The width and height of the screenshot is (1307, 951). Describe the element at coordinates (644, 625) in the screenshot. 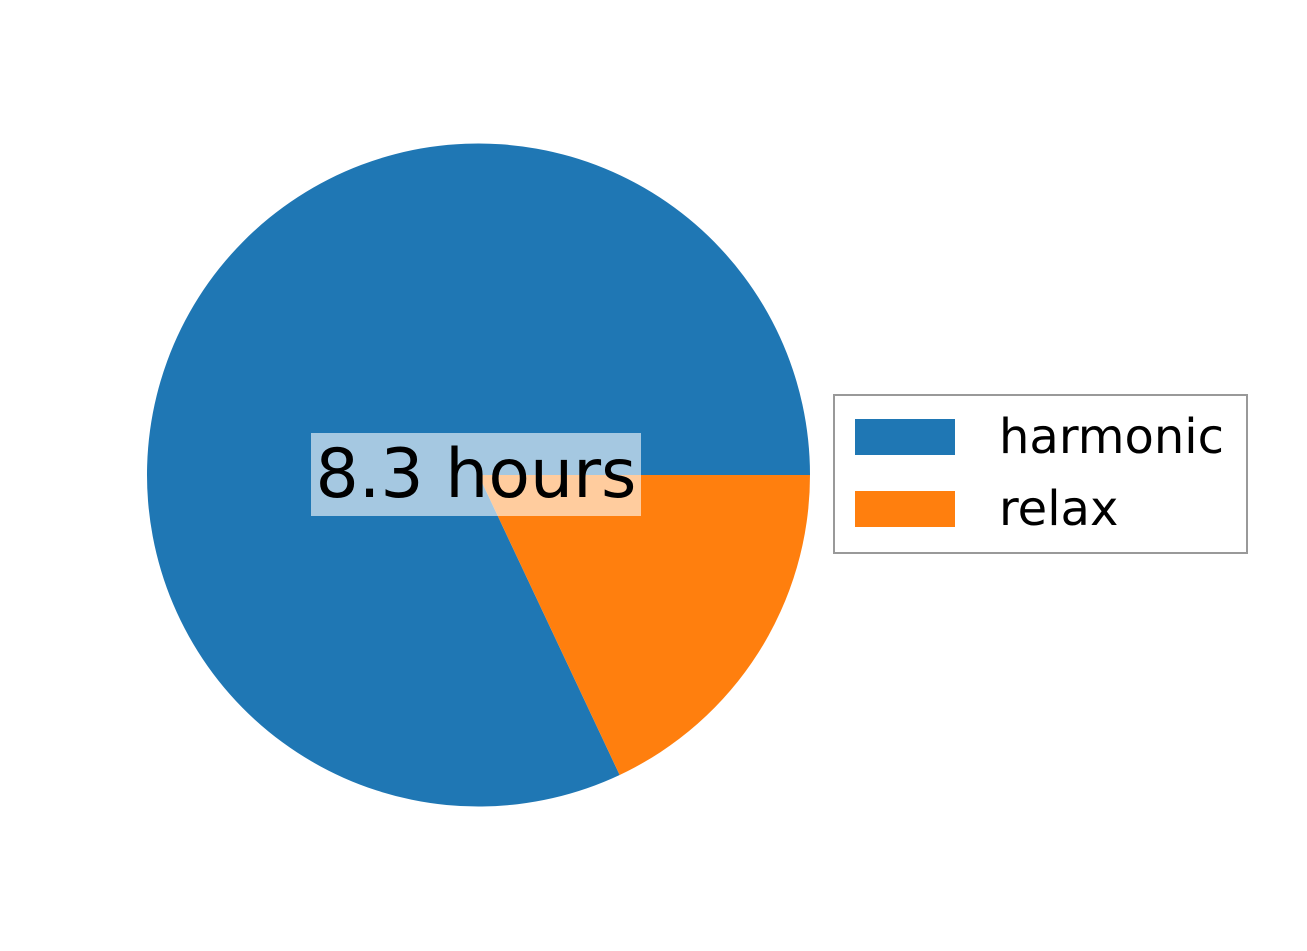

I see `pie-slice-relax` at that location.